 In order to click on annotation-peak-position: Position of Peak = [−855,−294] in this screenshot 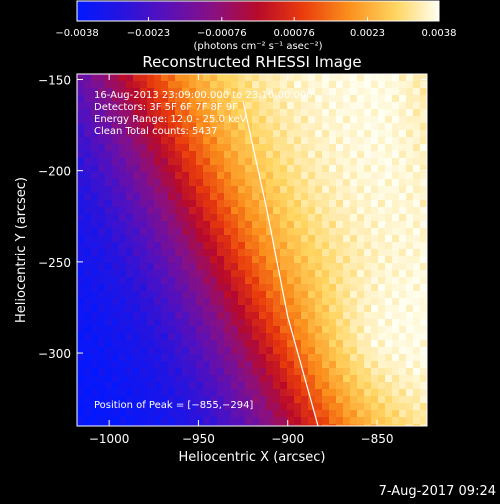, I will do `click(173, 405)`.